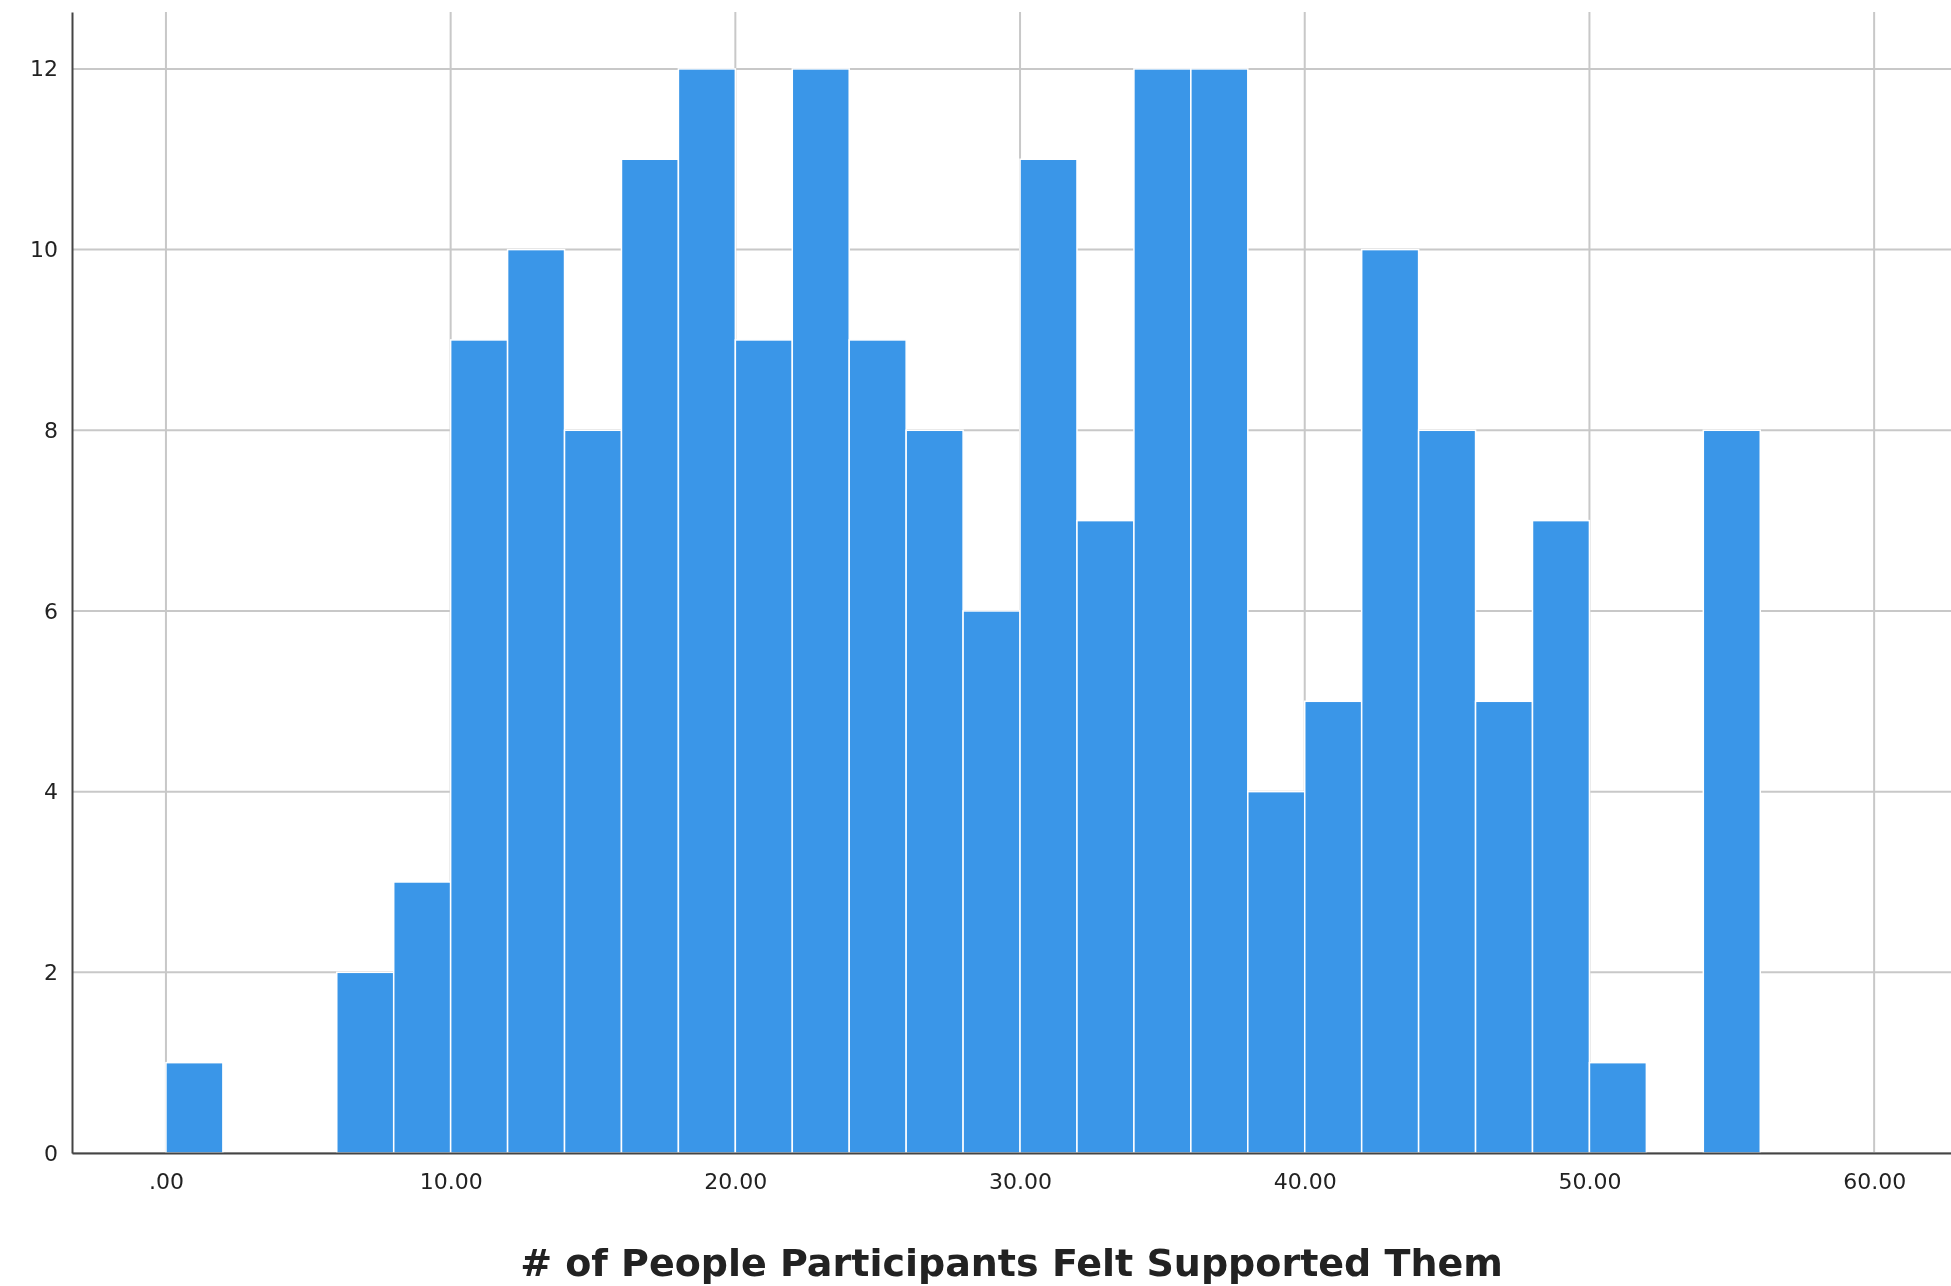  I want to click on x-tick-label: 30.00, so click(1021, 1181).